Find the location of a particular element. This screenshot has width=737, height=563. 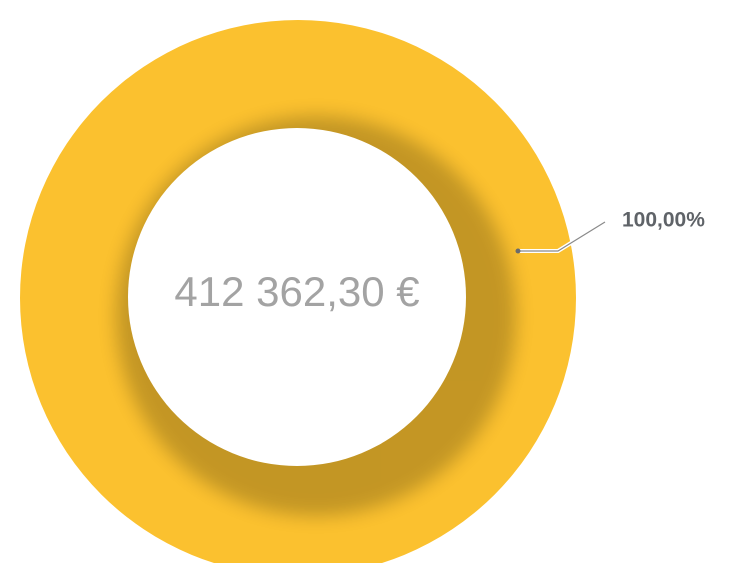

leader-dot is located at coordinates (518, 251).